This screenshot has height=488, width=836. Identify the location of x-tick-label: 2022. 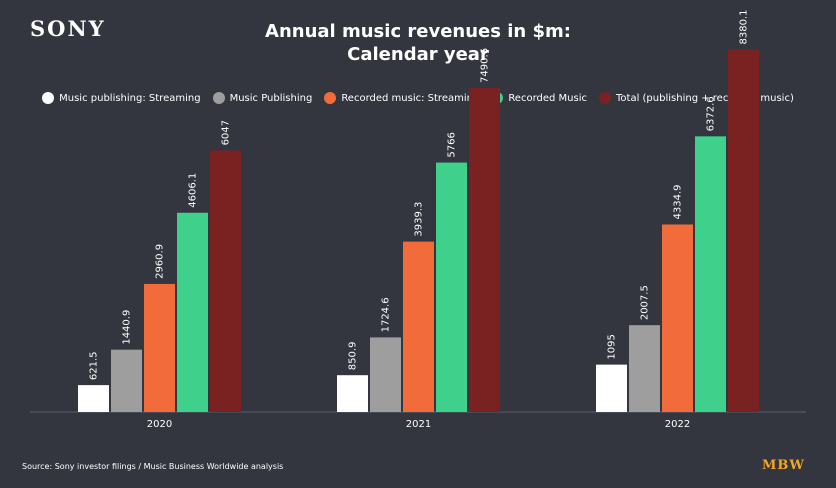
(677, 424).